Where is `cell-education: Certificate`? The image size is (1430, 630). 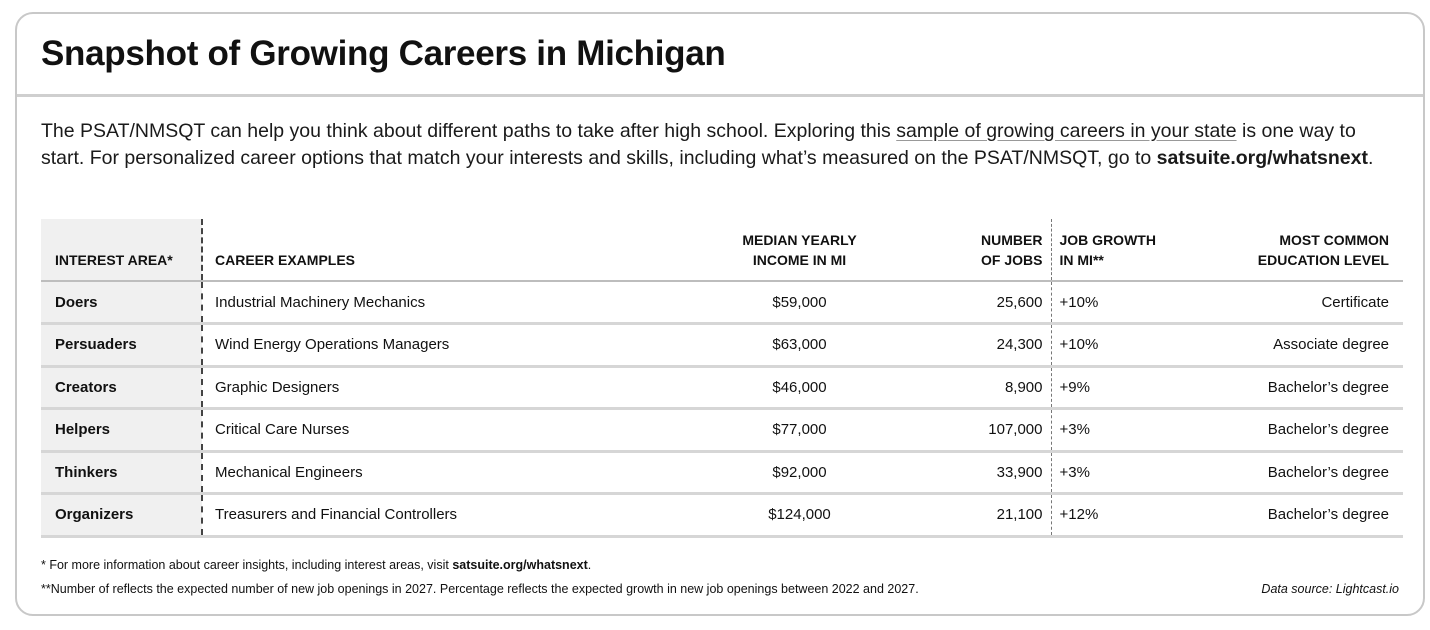
cell-education: Certificate is located at coordinates (1292, 303).